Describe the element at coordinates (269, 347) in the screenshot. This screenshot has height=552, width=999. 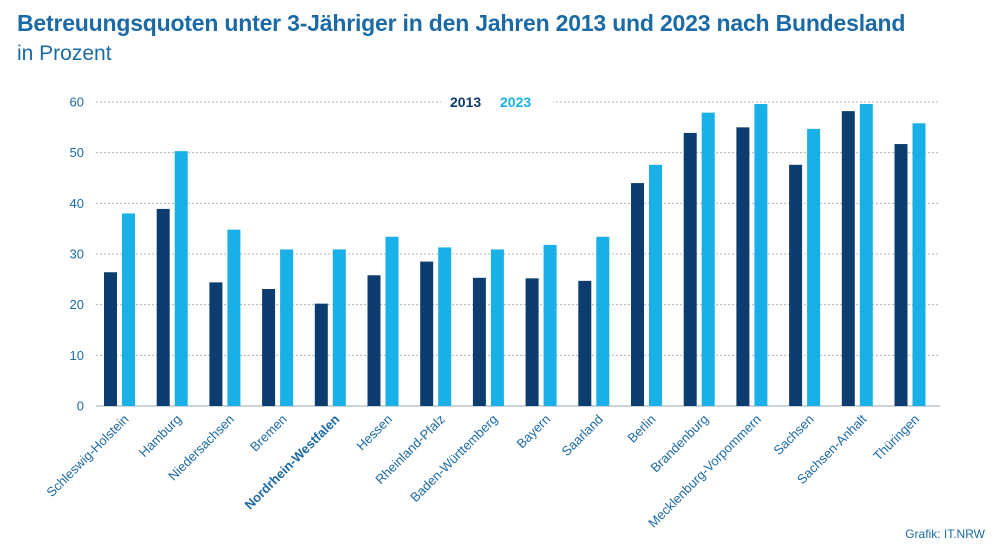
I see `bar-2013-bremen` at that location.